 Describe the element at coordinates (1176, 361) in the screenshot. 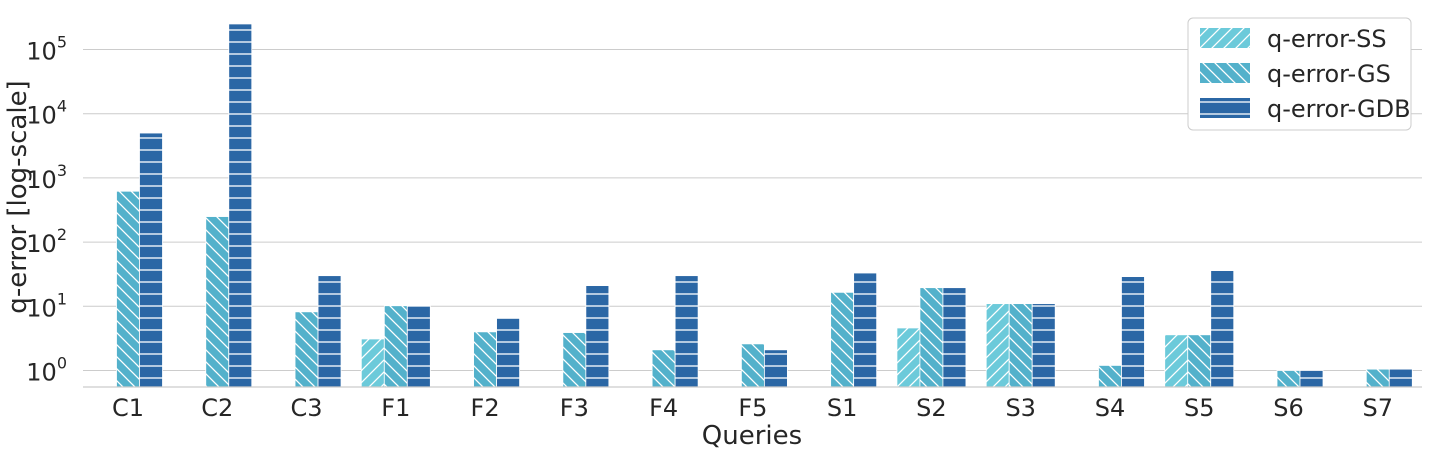

I see `bar-q-error-SS-S5` at that location.